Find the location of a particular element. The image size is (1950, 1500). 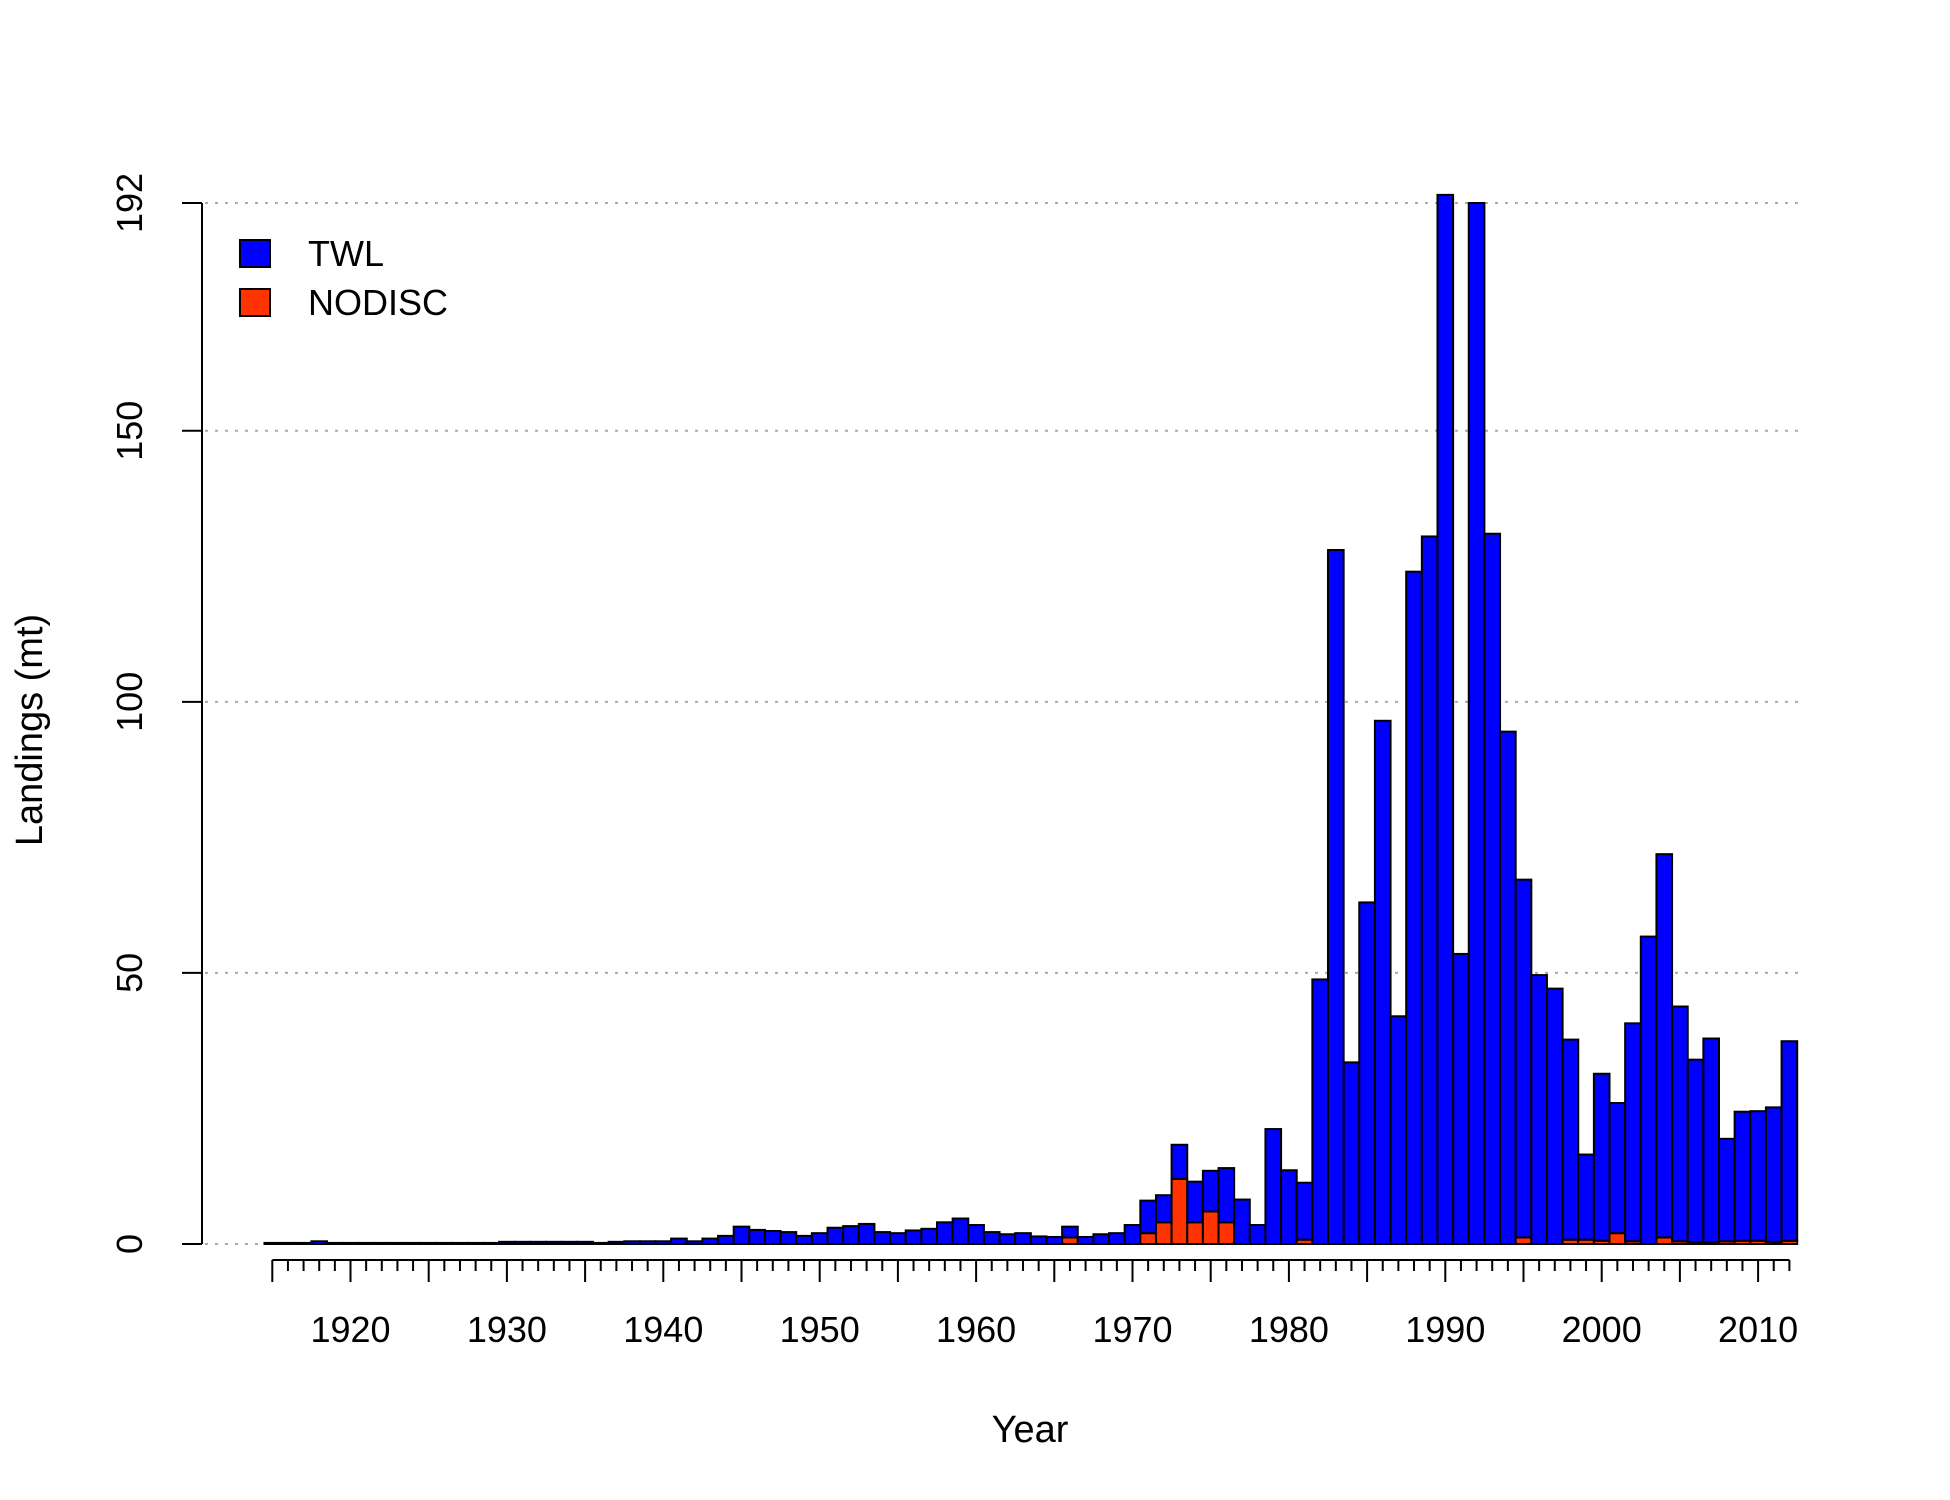

x-tick-label: 1950 is located at coordinates (820, 1329).